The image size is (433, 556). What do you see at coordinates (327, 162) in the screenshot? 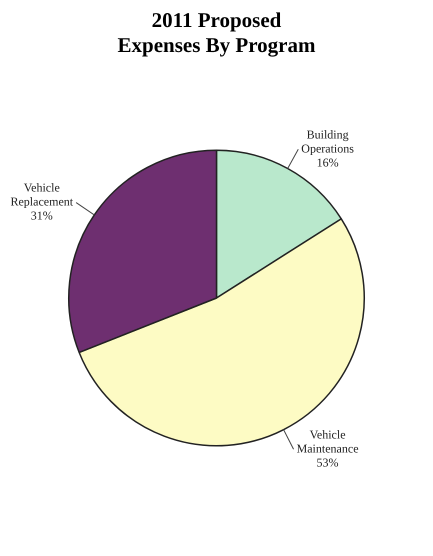
I see `data-label: 16%` at bounding box center [327, 162].